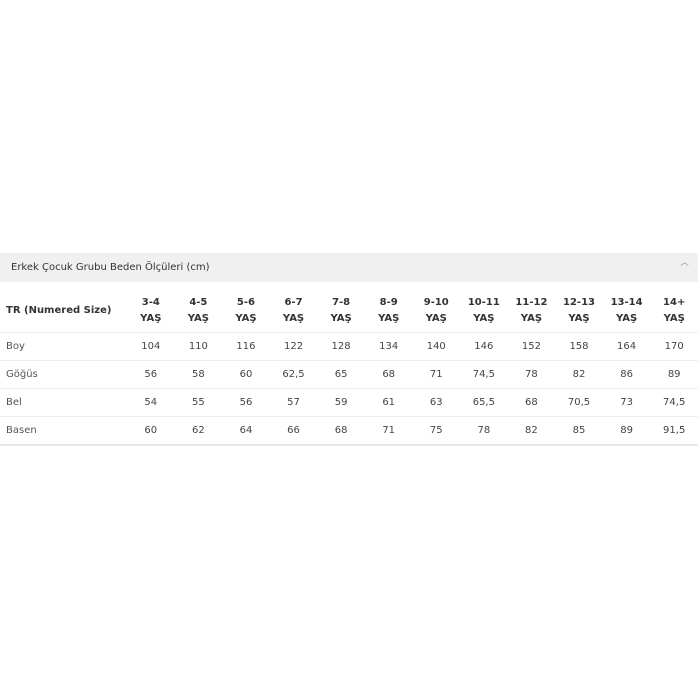  What do you see at coordinates (436, 431) in the screenshot?
I see `table-cell: 75` at bounding box center [436, 431].